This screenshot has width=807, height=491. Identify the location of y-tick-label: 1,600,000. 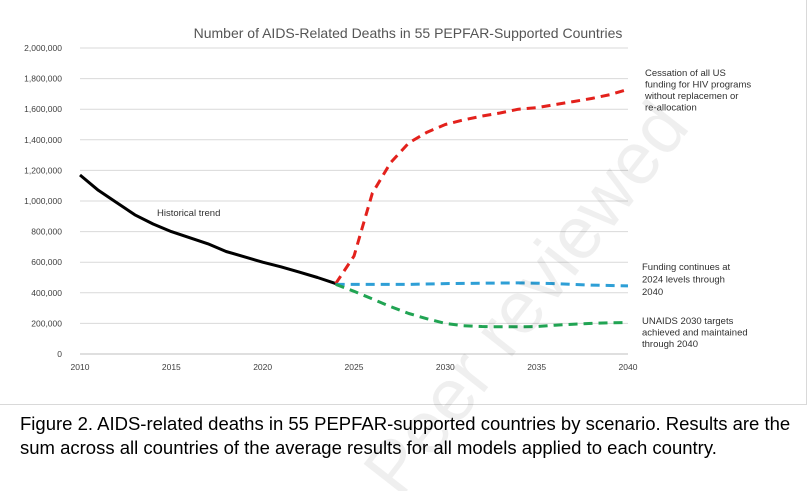
(43, 109).